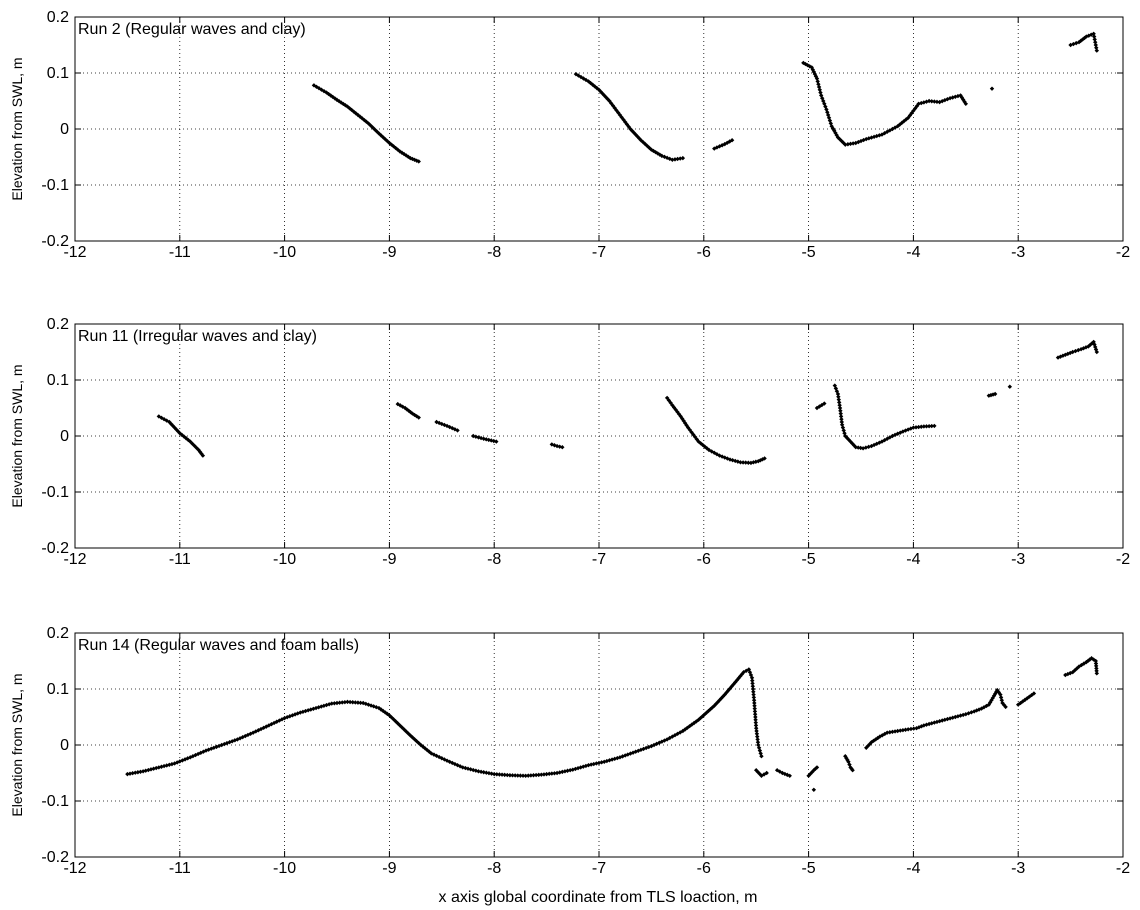  Describe the element at coordinates (913, 252) in the screenshot. I see `x-tick-label: -4` at that location.